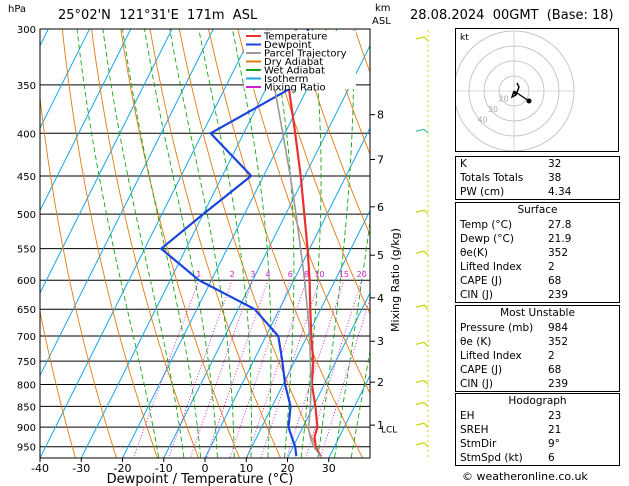 The width and height of the screenshot is (629, 486). What do you see at coordinates (529, 101) in the screenshot?
I see `storm-motion-marker` at bounding box center [529, 101].